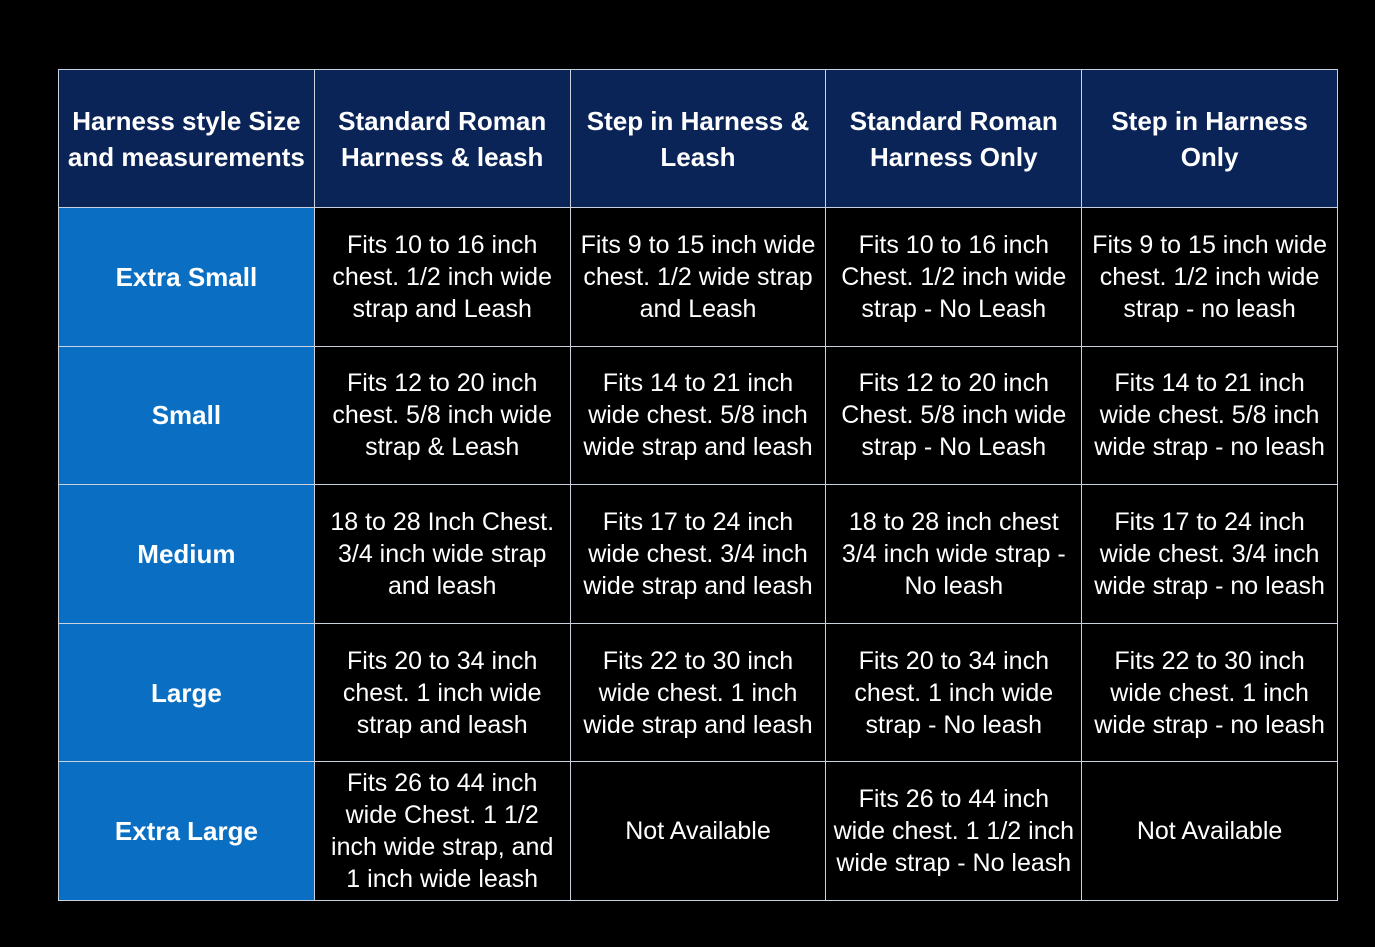  Describe the element at coordinates (186, 415) in the screenshot. I see `size-label: Small` at that location.